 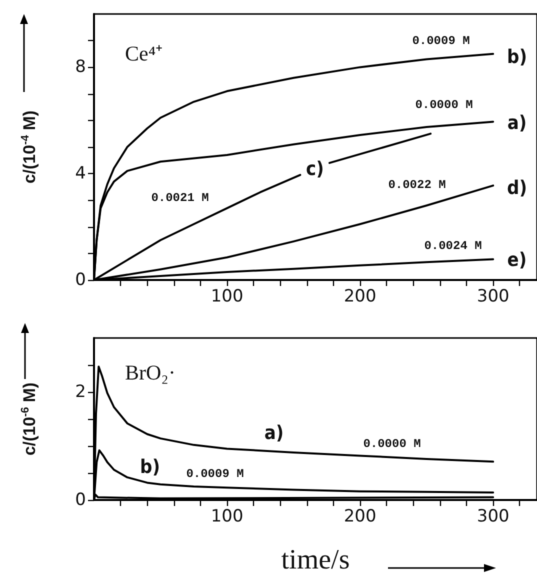 What do you see at coordinates (80, 67) in the screenshot?
I see `y-tick-label: 8` at bounding box center [80, 67].